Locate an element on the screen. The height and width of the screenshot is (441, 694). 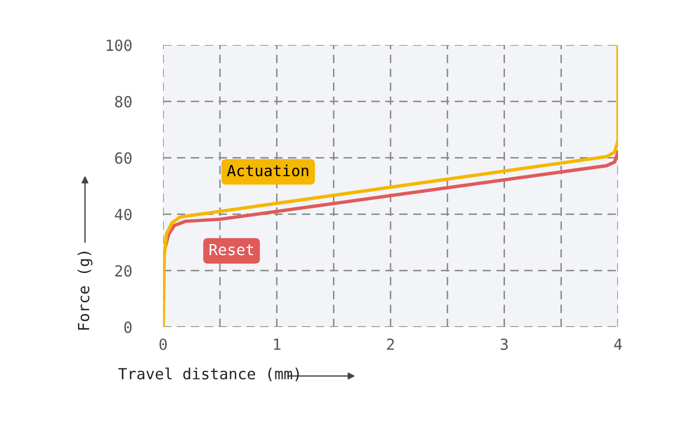
x-tick-label: 4 is located at coordinates (618, 344).